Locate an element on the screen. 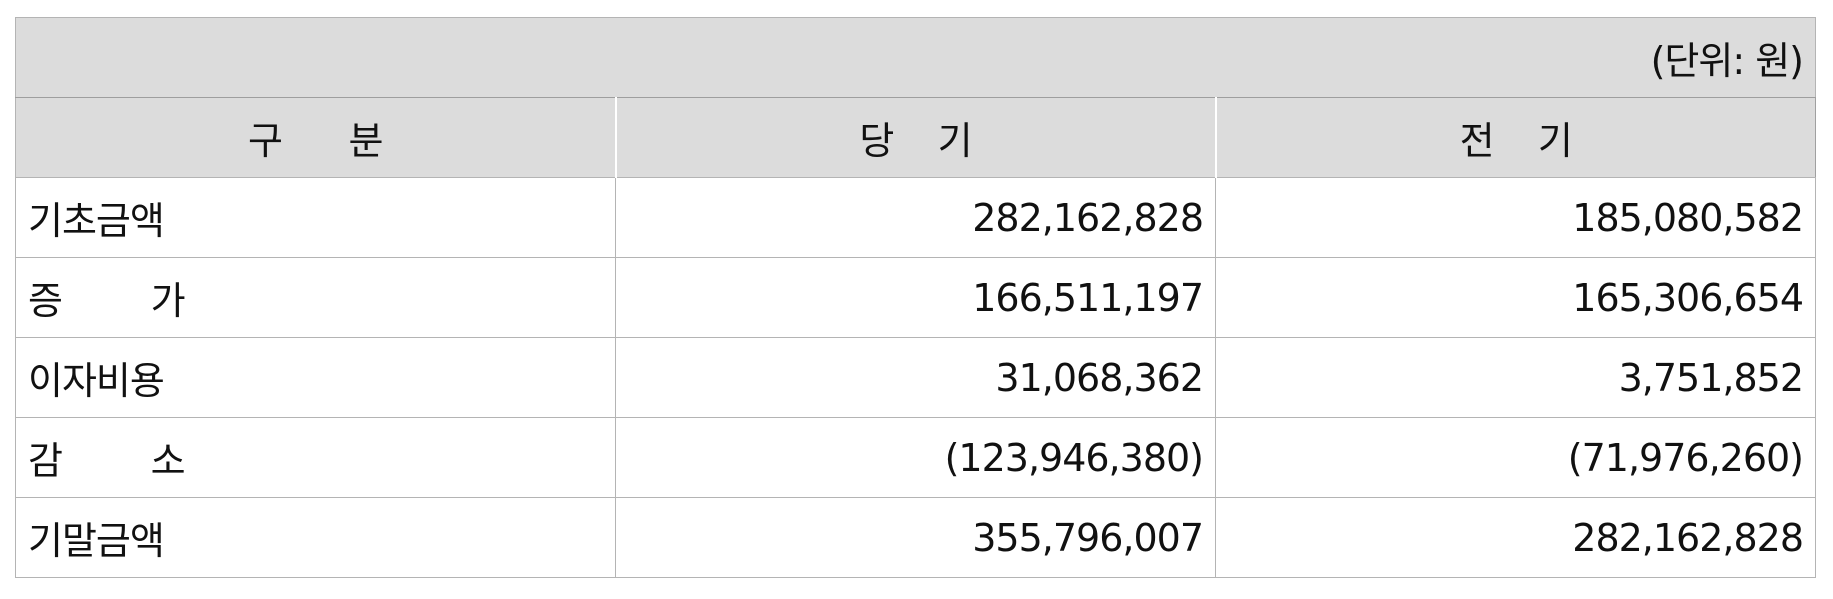 The width and height of the screenshot is (1833, 599). unit-row: (단위: 원) is located at coordinates (915, 57).